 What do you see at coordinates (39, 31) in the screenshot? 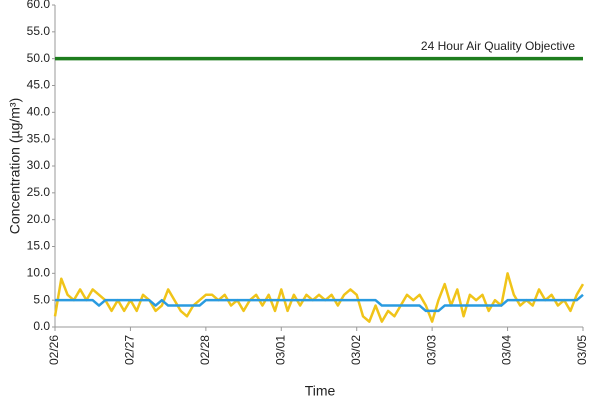
I see `y-tick-label: 55.0` at bounding box center [39, 31].